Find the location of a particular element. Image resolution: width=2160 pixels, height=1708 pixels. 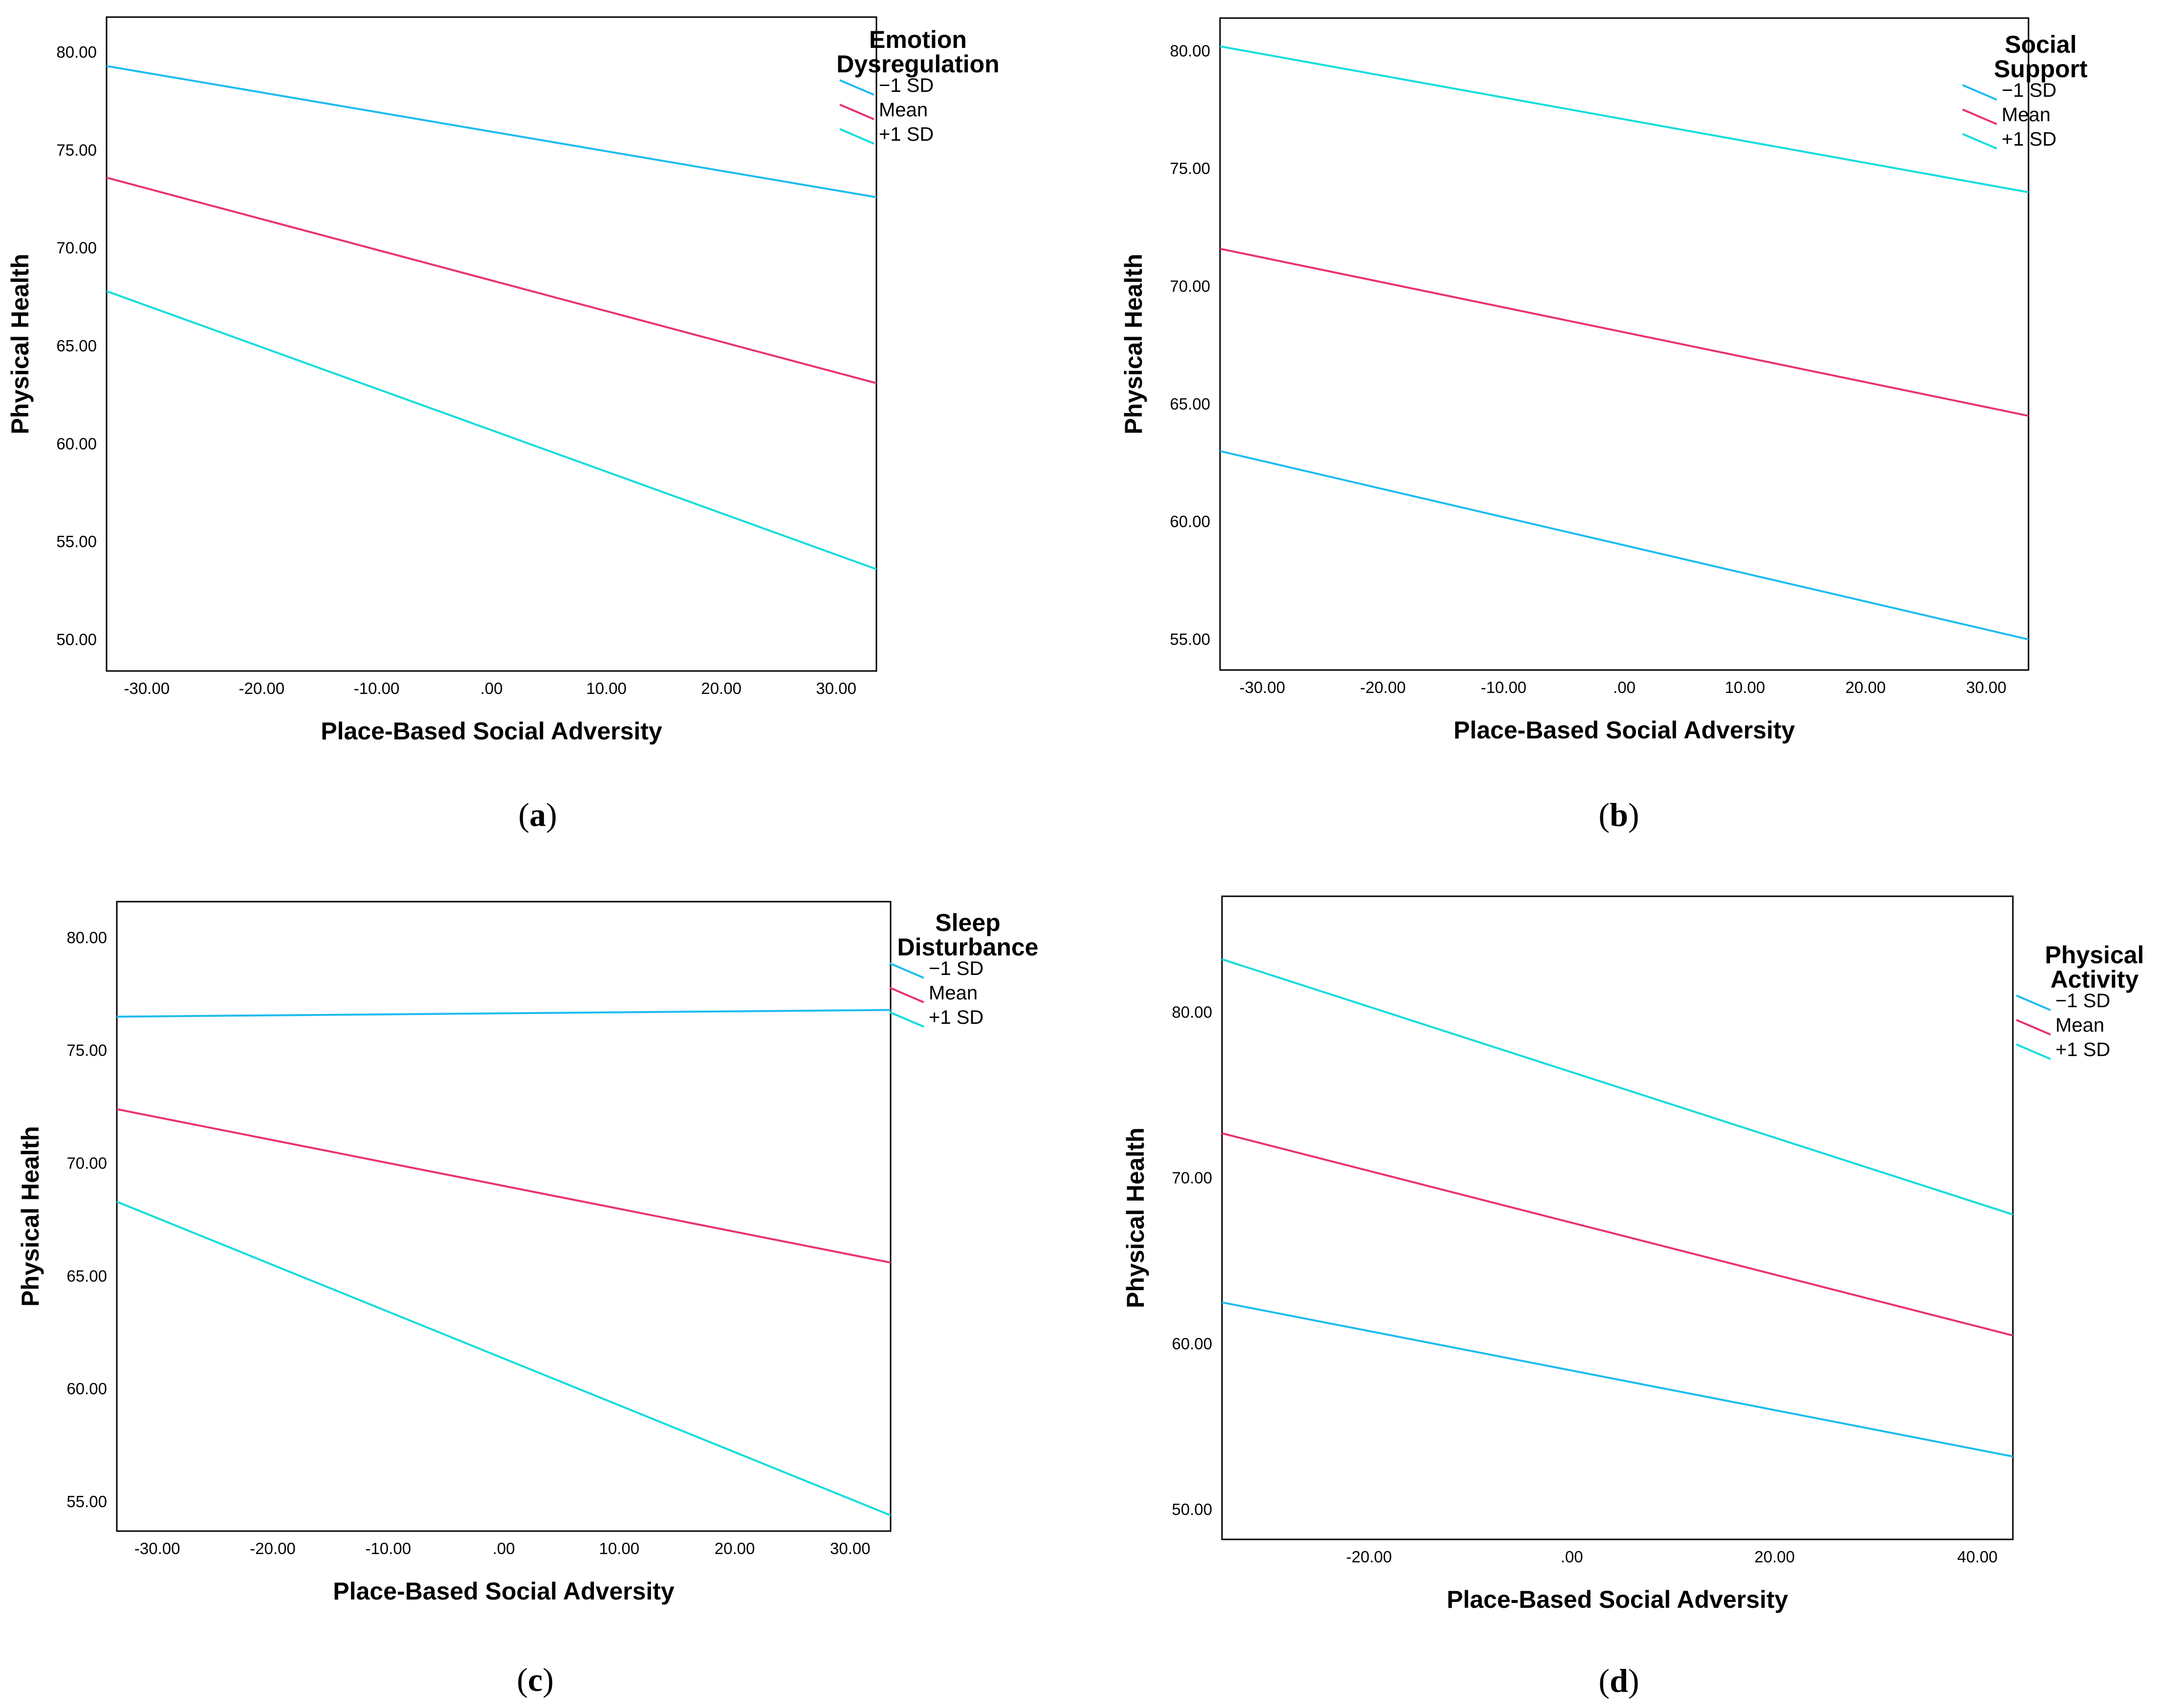

panel-caption: (b) is located at coordinates (1618, 814).